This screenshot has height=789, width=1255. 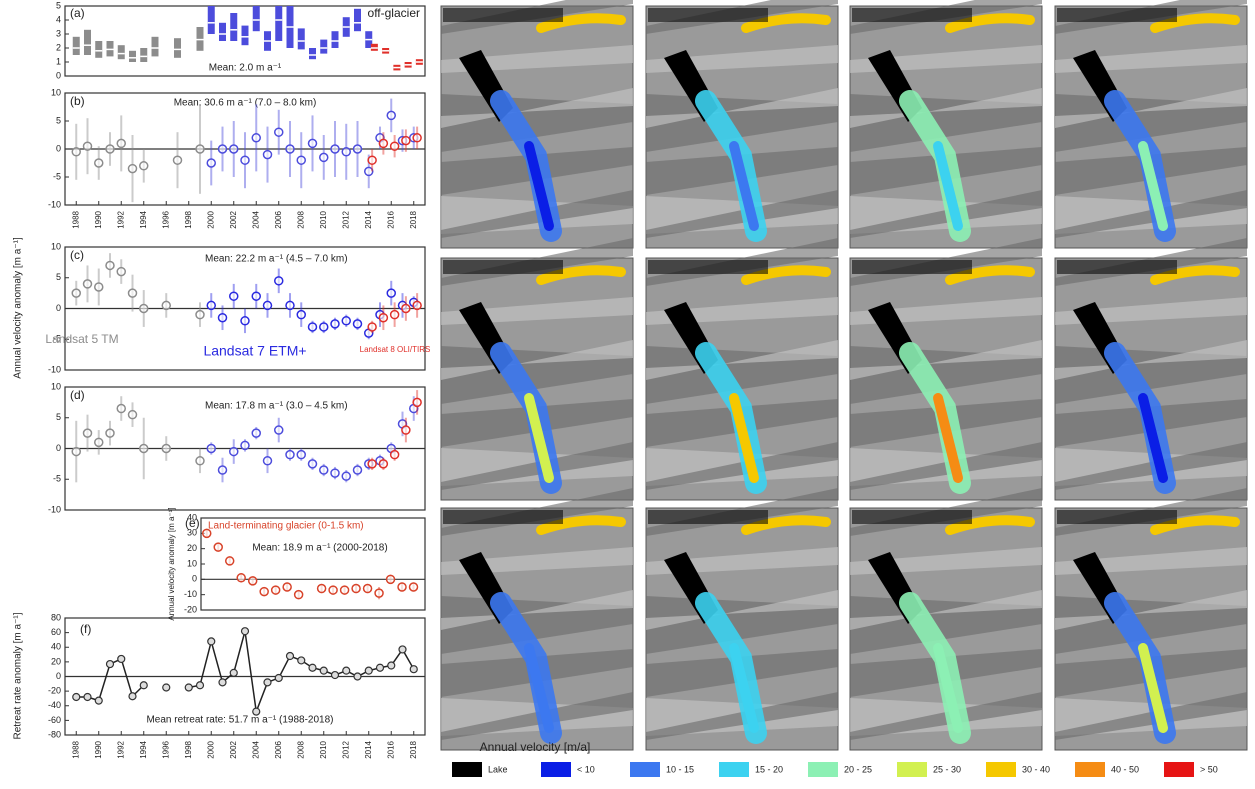 I want to click on legend-label: 20 - 25, so click(x=858, y=769).